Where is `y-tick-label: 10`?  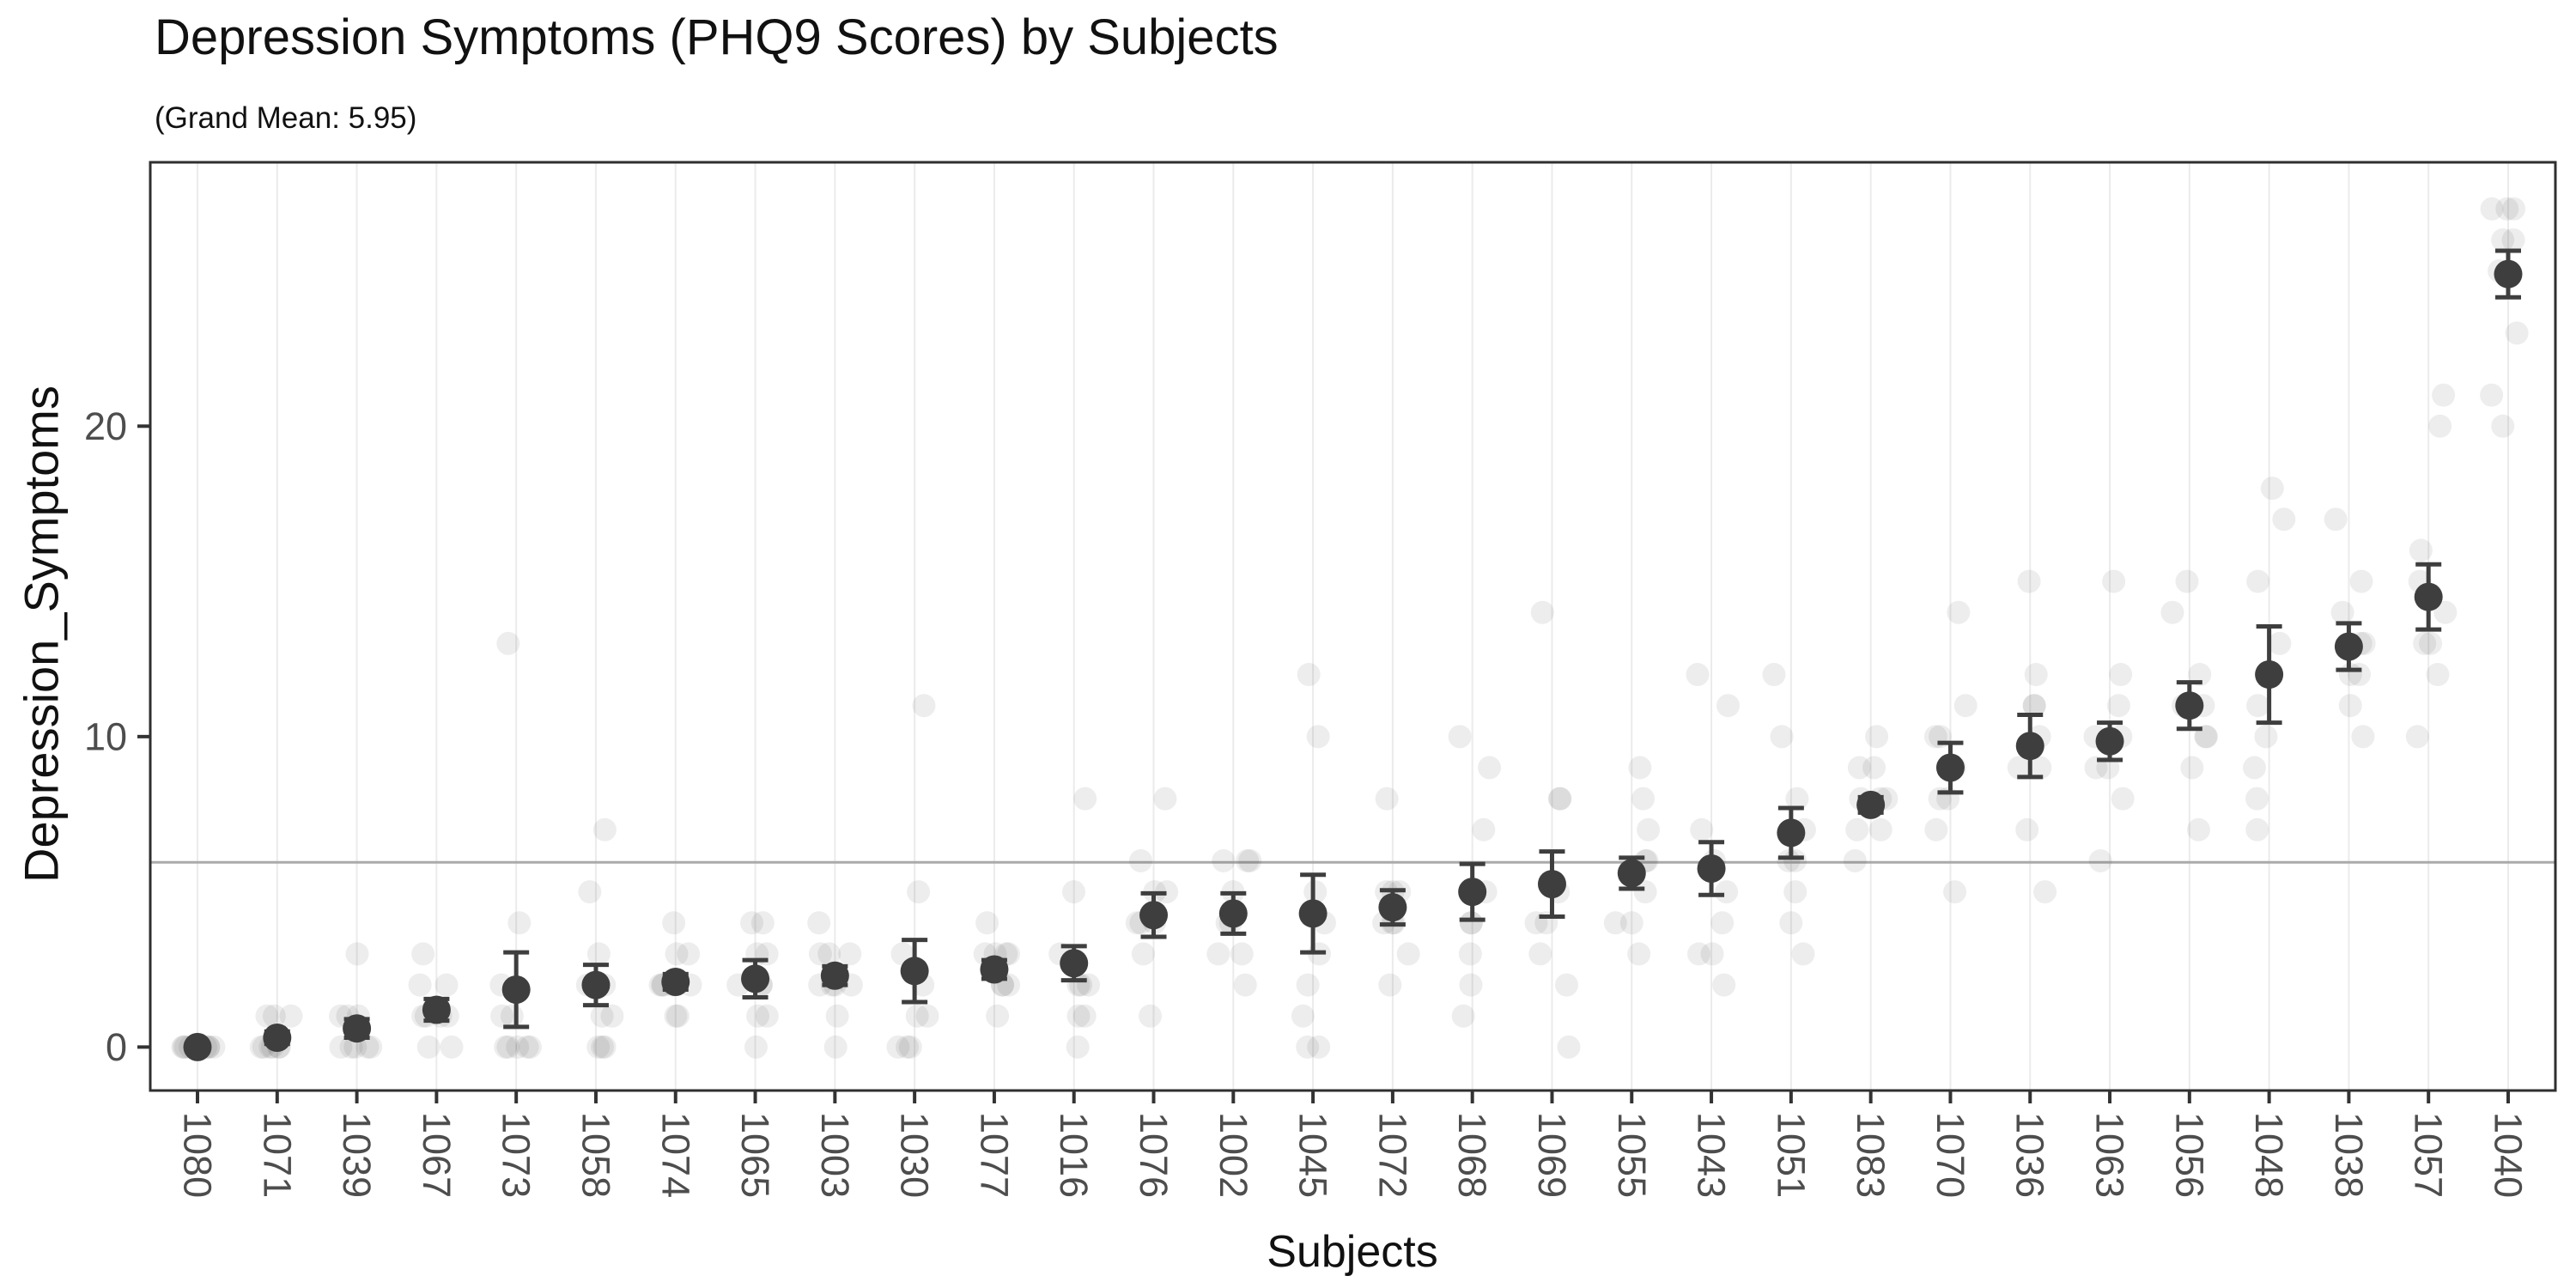
y-tick-label: 10 is located at coordinates (106, 736).